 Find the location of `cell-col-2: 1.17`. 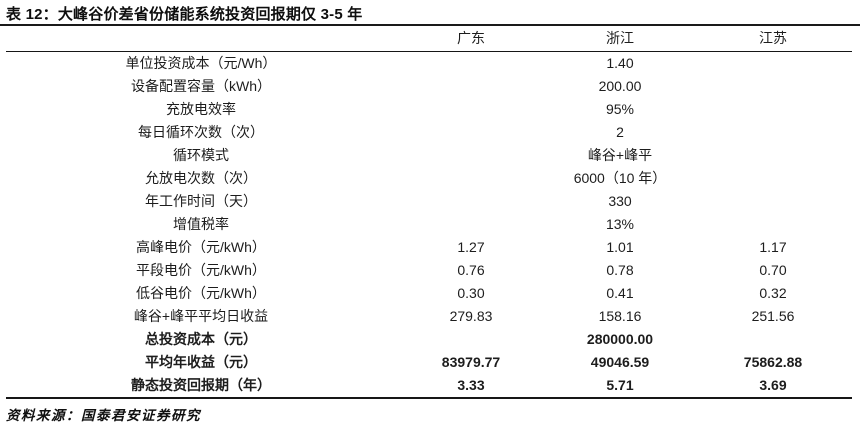

cell-col-2: 1.17 is located at coordinates (773, 247).